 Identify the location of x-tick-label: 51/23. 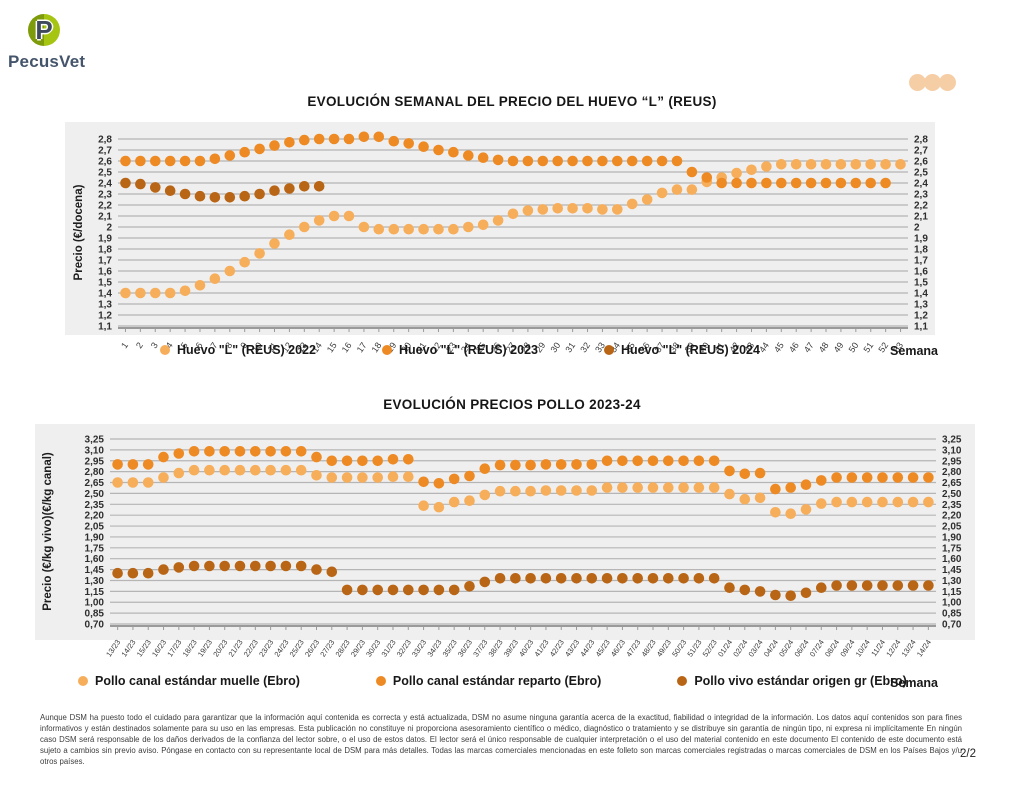
(694, 648).